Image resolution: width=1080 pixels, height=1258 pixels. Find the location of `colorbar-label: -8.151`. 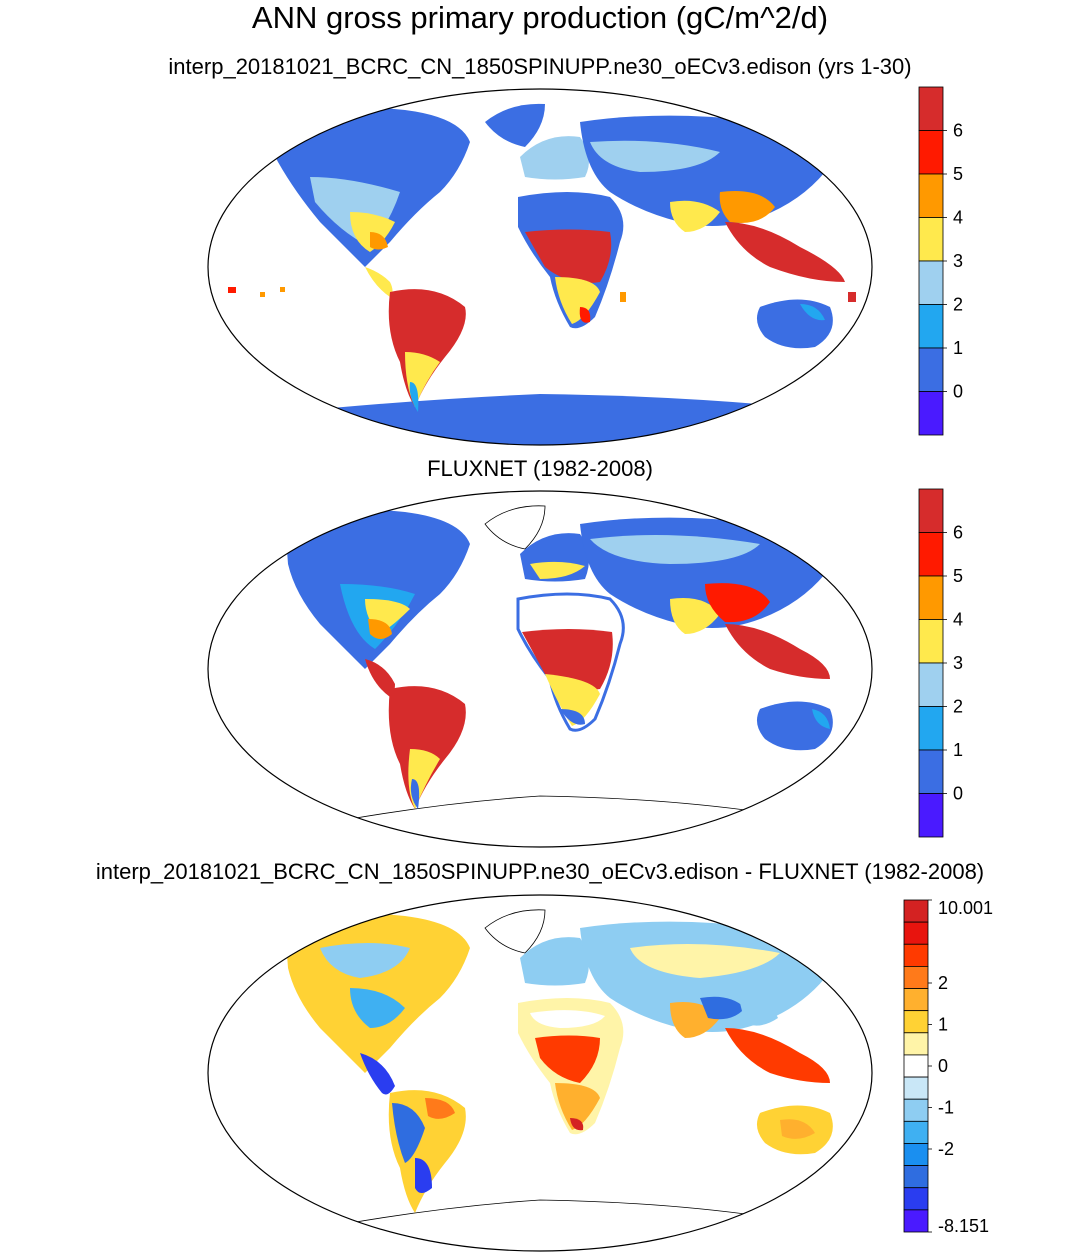

colorbar-label: -8.151 is located at coordinates (963, 1225).